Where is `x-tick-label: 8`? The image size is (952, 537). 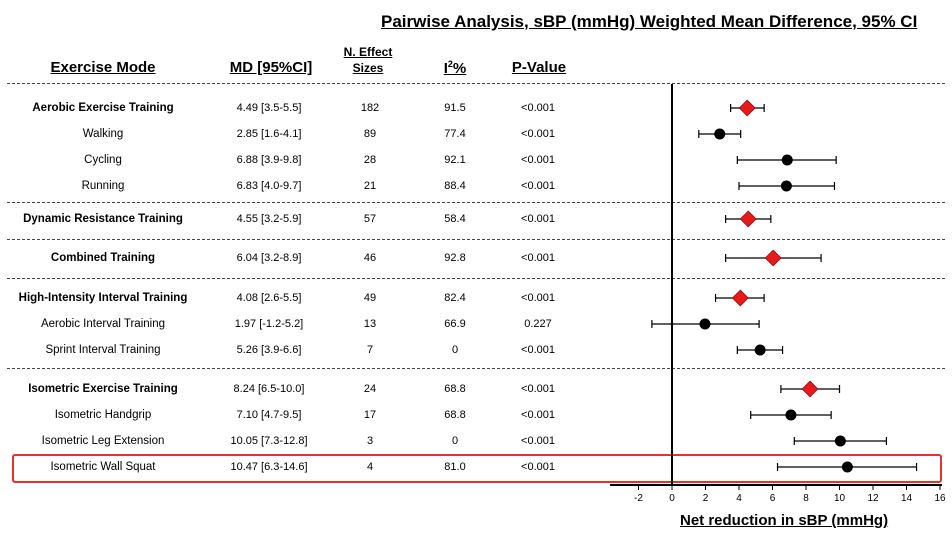
x-tick-label: 8 is located at coordinates (806, 498).